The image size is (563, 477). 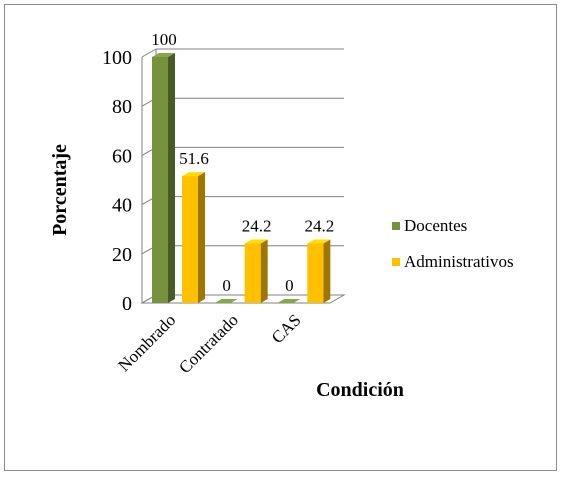 I want to click on y-axis-title: Porcentaje, so click(x=60, y=190).